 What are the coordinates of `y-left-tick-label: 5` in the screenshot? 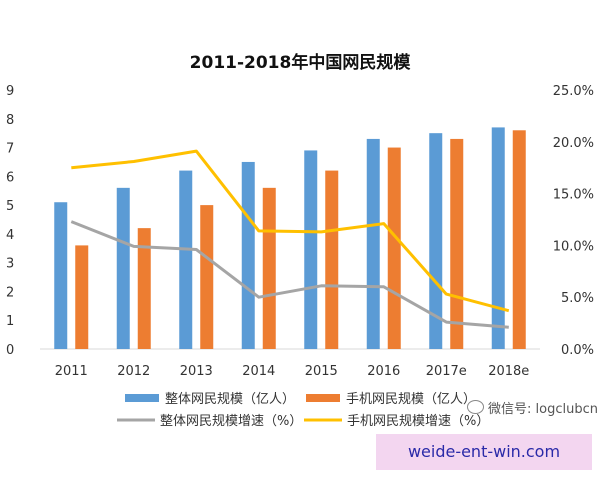 It's located at (10, 206).